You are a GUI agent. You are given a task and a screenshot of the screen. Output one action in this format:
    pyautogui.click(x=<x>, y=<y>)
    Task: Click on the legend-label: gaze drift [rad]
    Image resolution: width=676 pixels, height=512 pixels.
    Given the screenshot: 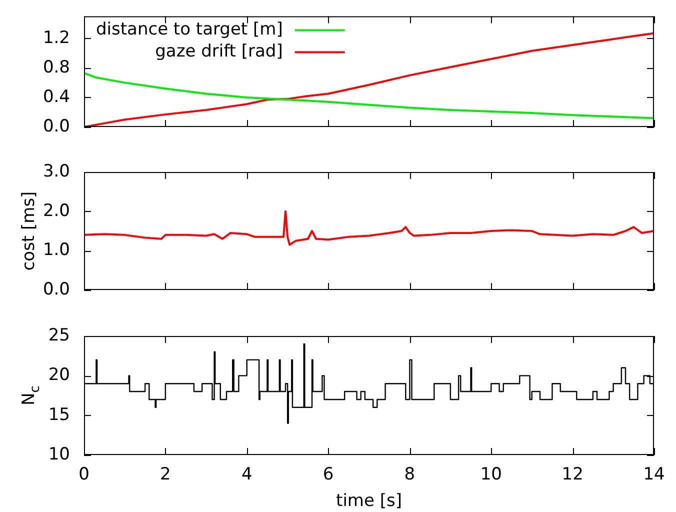 What is the action you would take?
    pyautogui.click(x=219, y=52)
    